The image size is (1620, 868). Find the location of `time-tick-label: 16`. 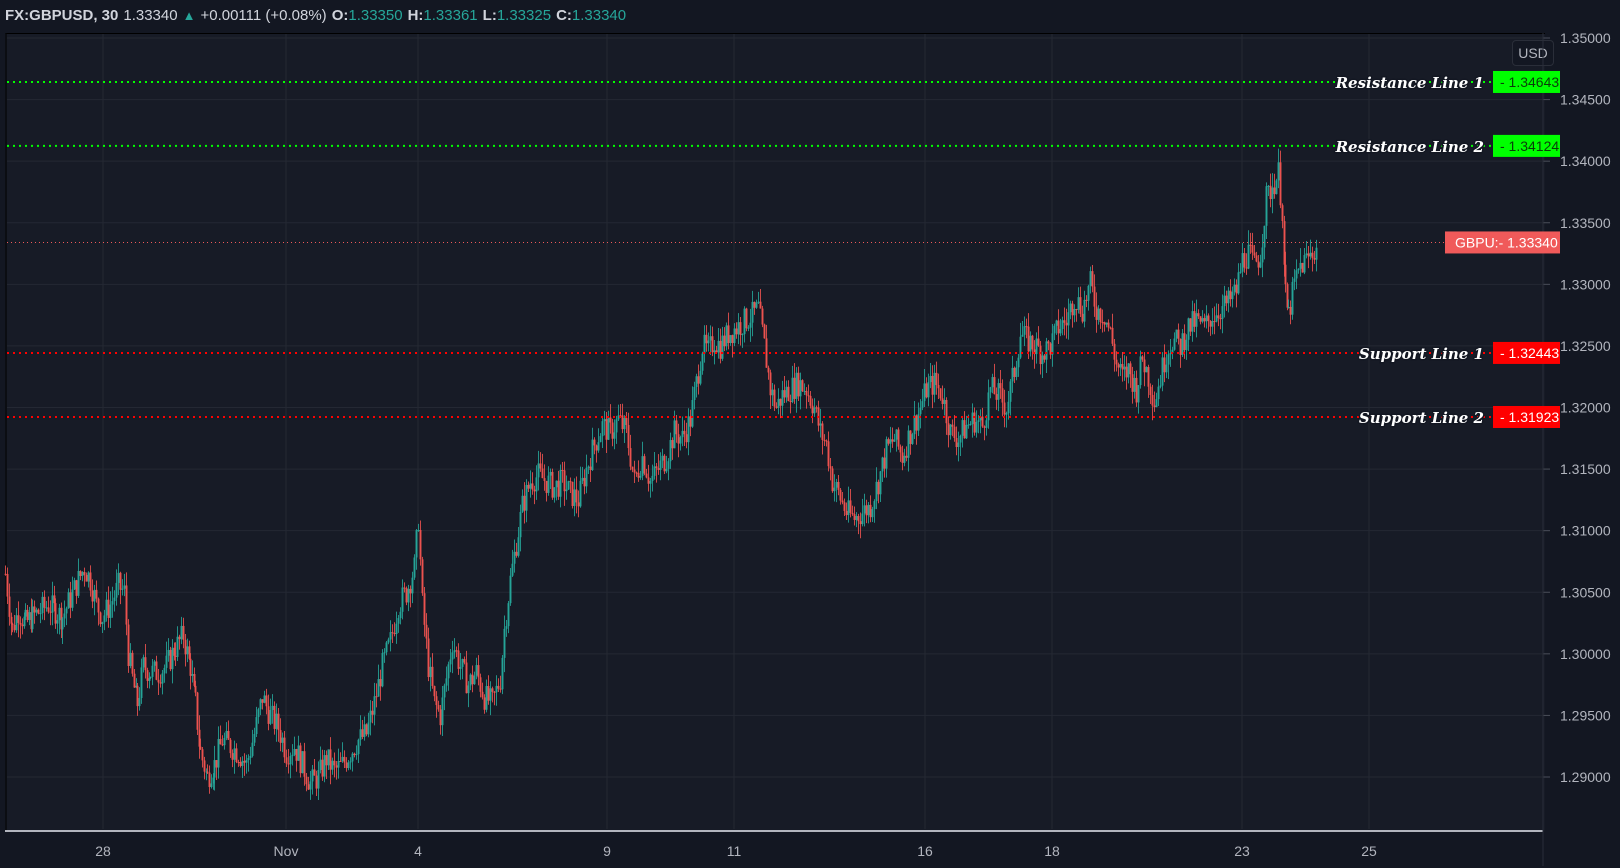

time-tick-label: 16 is located at coordinates (925, 851).